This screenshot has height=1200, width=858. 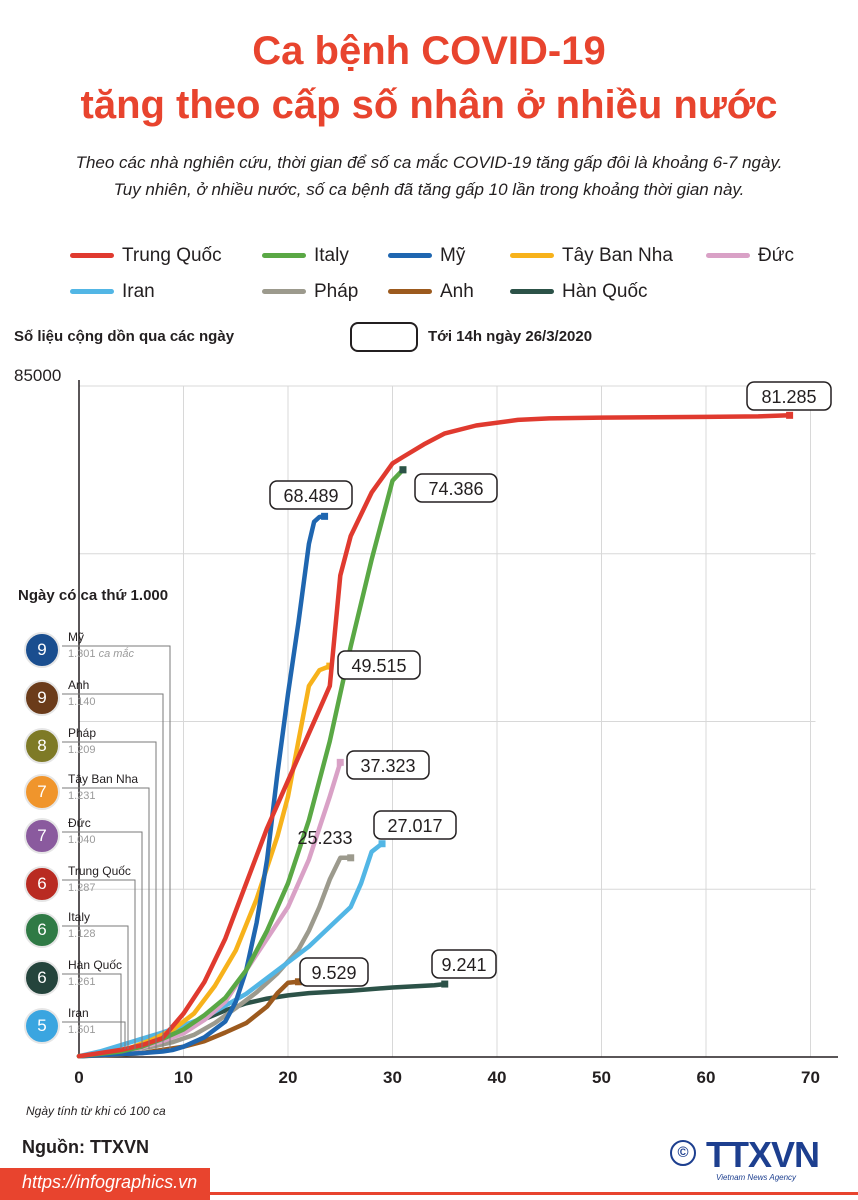 I want to click on x-tick-label: 40, so click(x=497, y=1077).